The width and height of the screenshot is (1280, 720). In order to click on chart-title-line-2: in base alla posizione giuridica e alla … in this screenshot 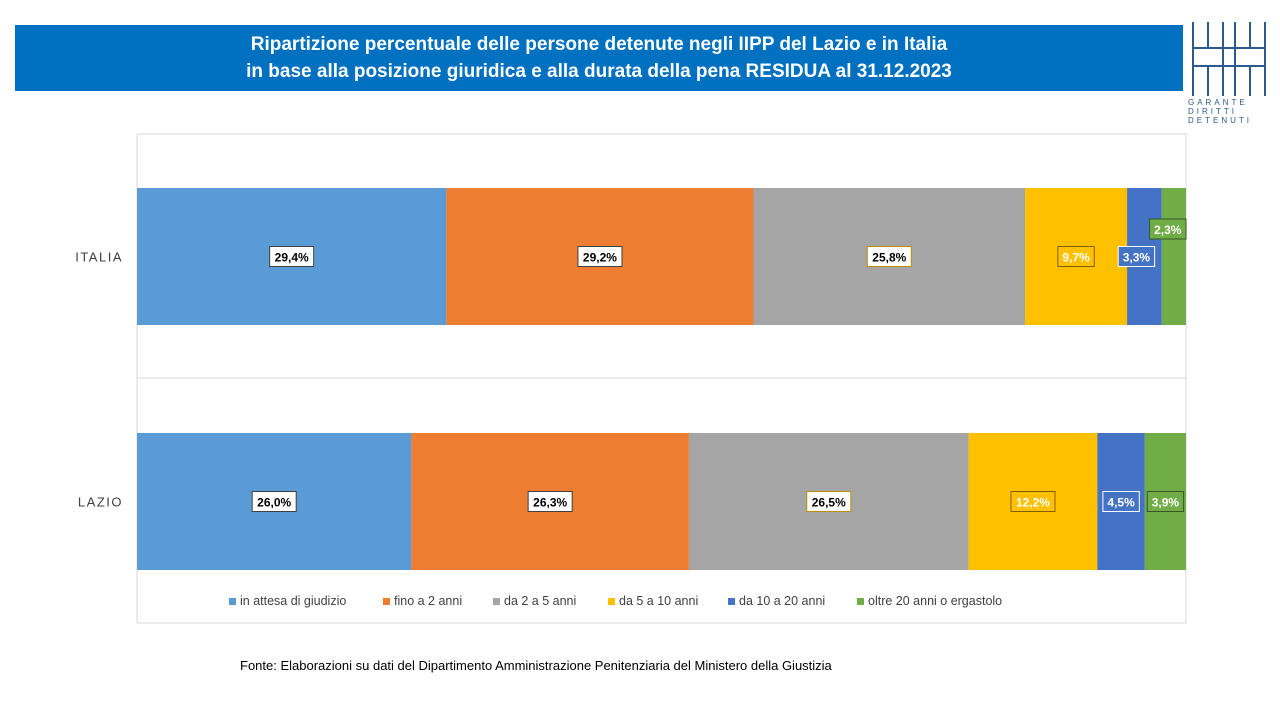, I will do `click(599, 71)`.